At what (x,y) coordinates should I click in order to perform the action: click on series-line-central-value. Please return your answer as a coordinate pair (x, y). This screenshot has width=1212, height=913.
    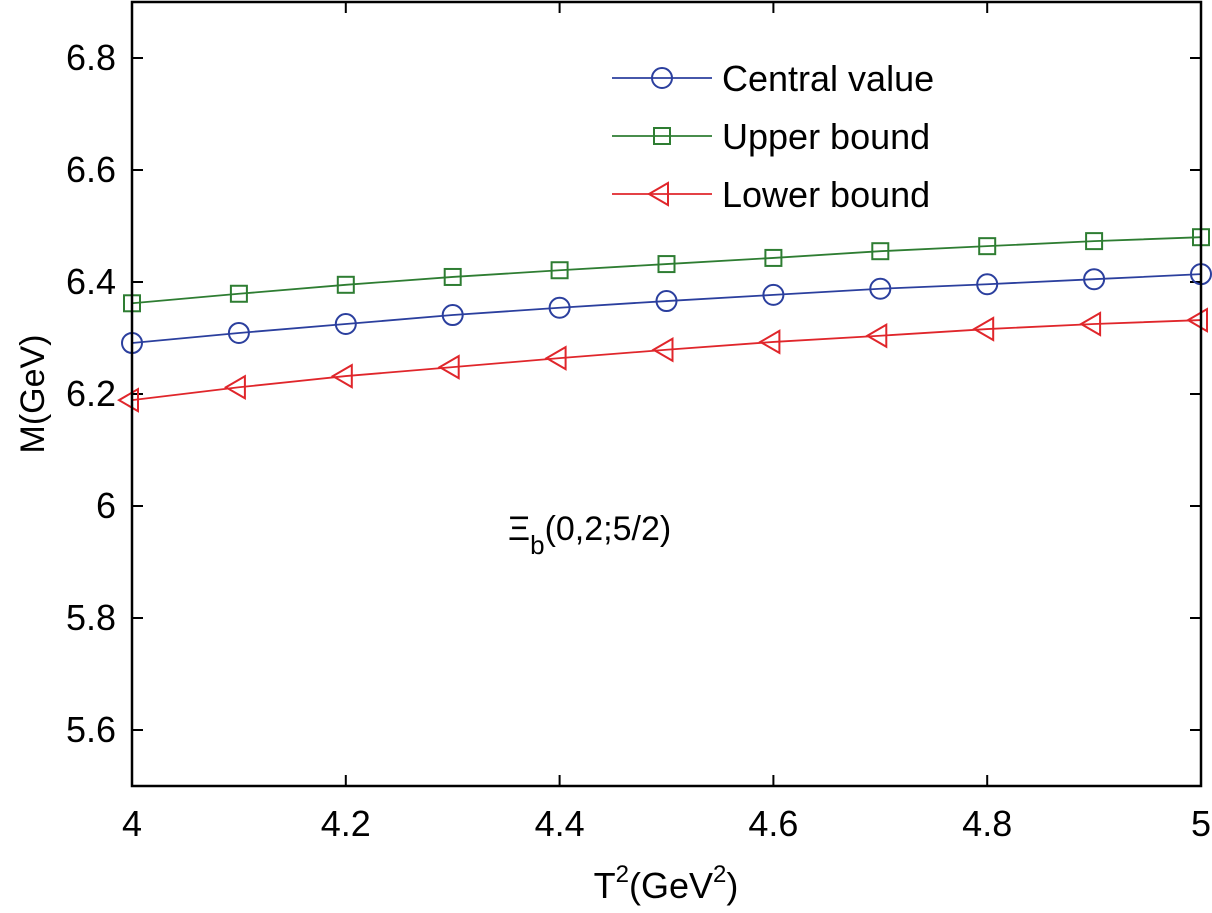
    Looking at the image, I should click on (666, 308).